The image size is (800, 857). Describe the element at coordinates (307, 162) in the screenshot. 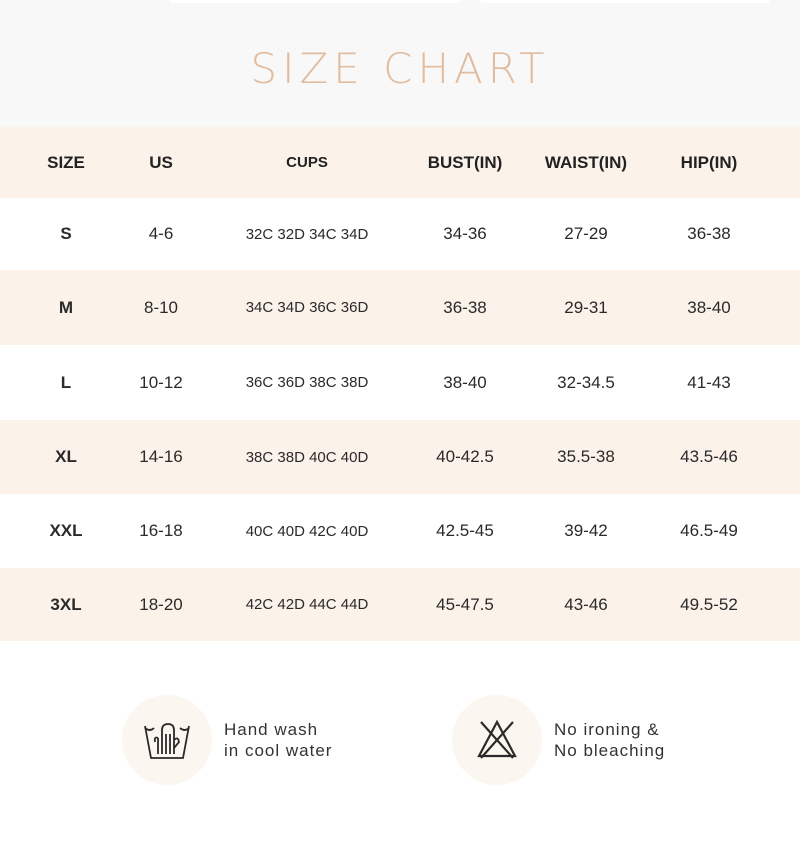

I see `column-header: CUPS` at that location.